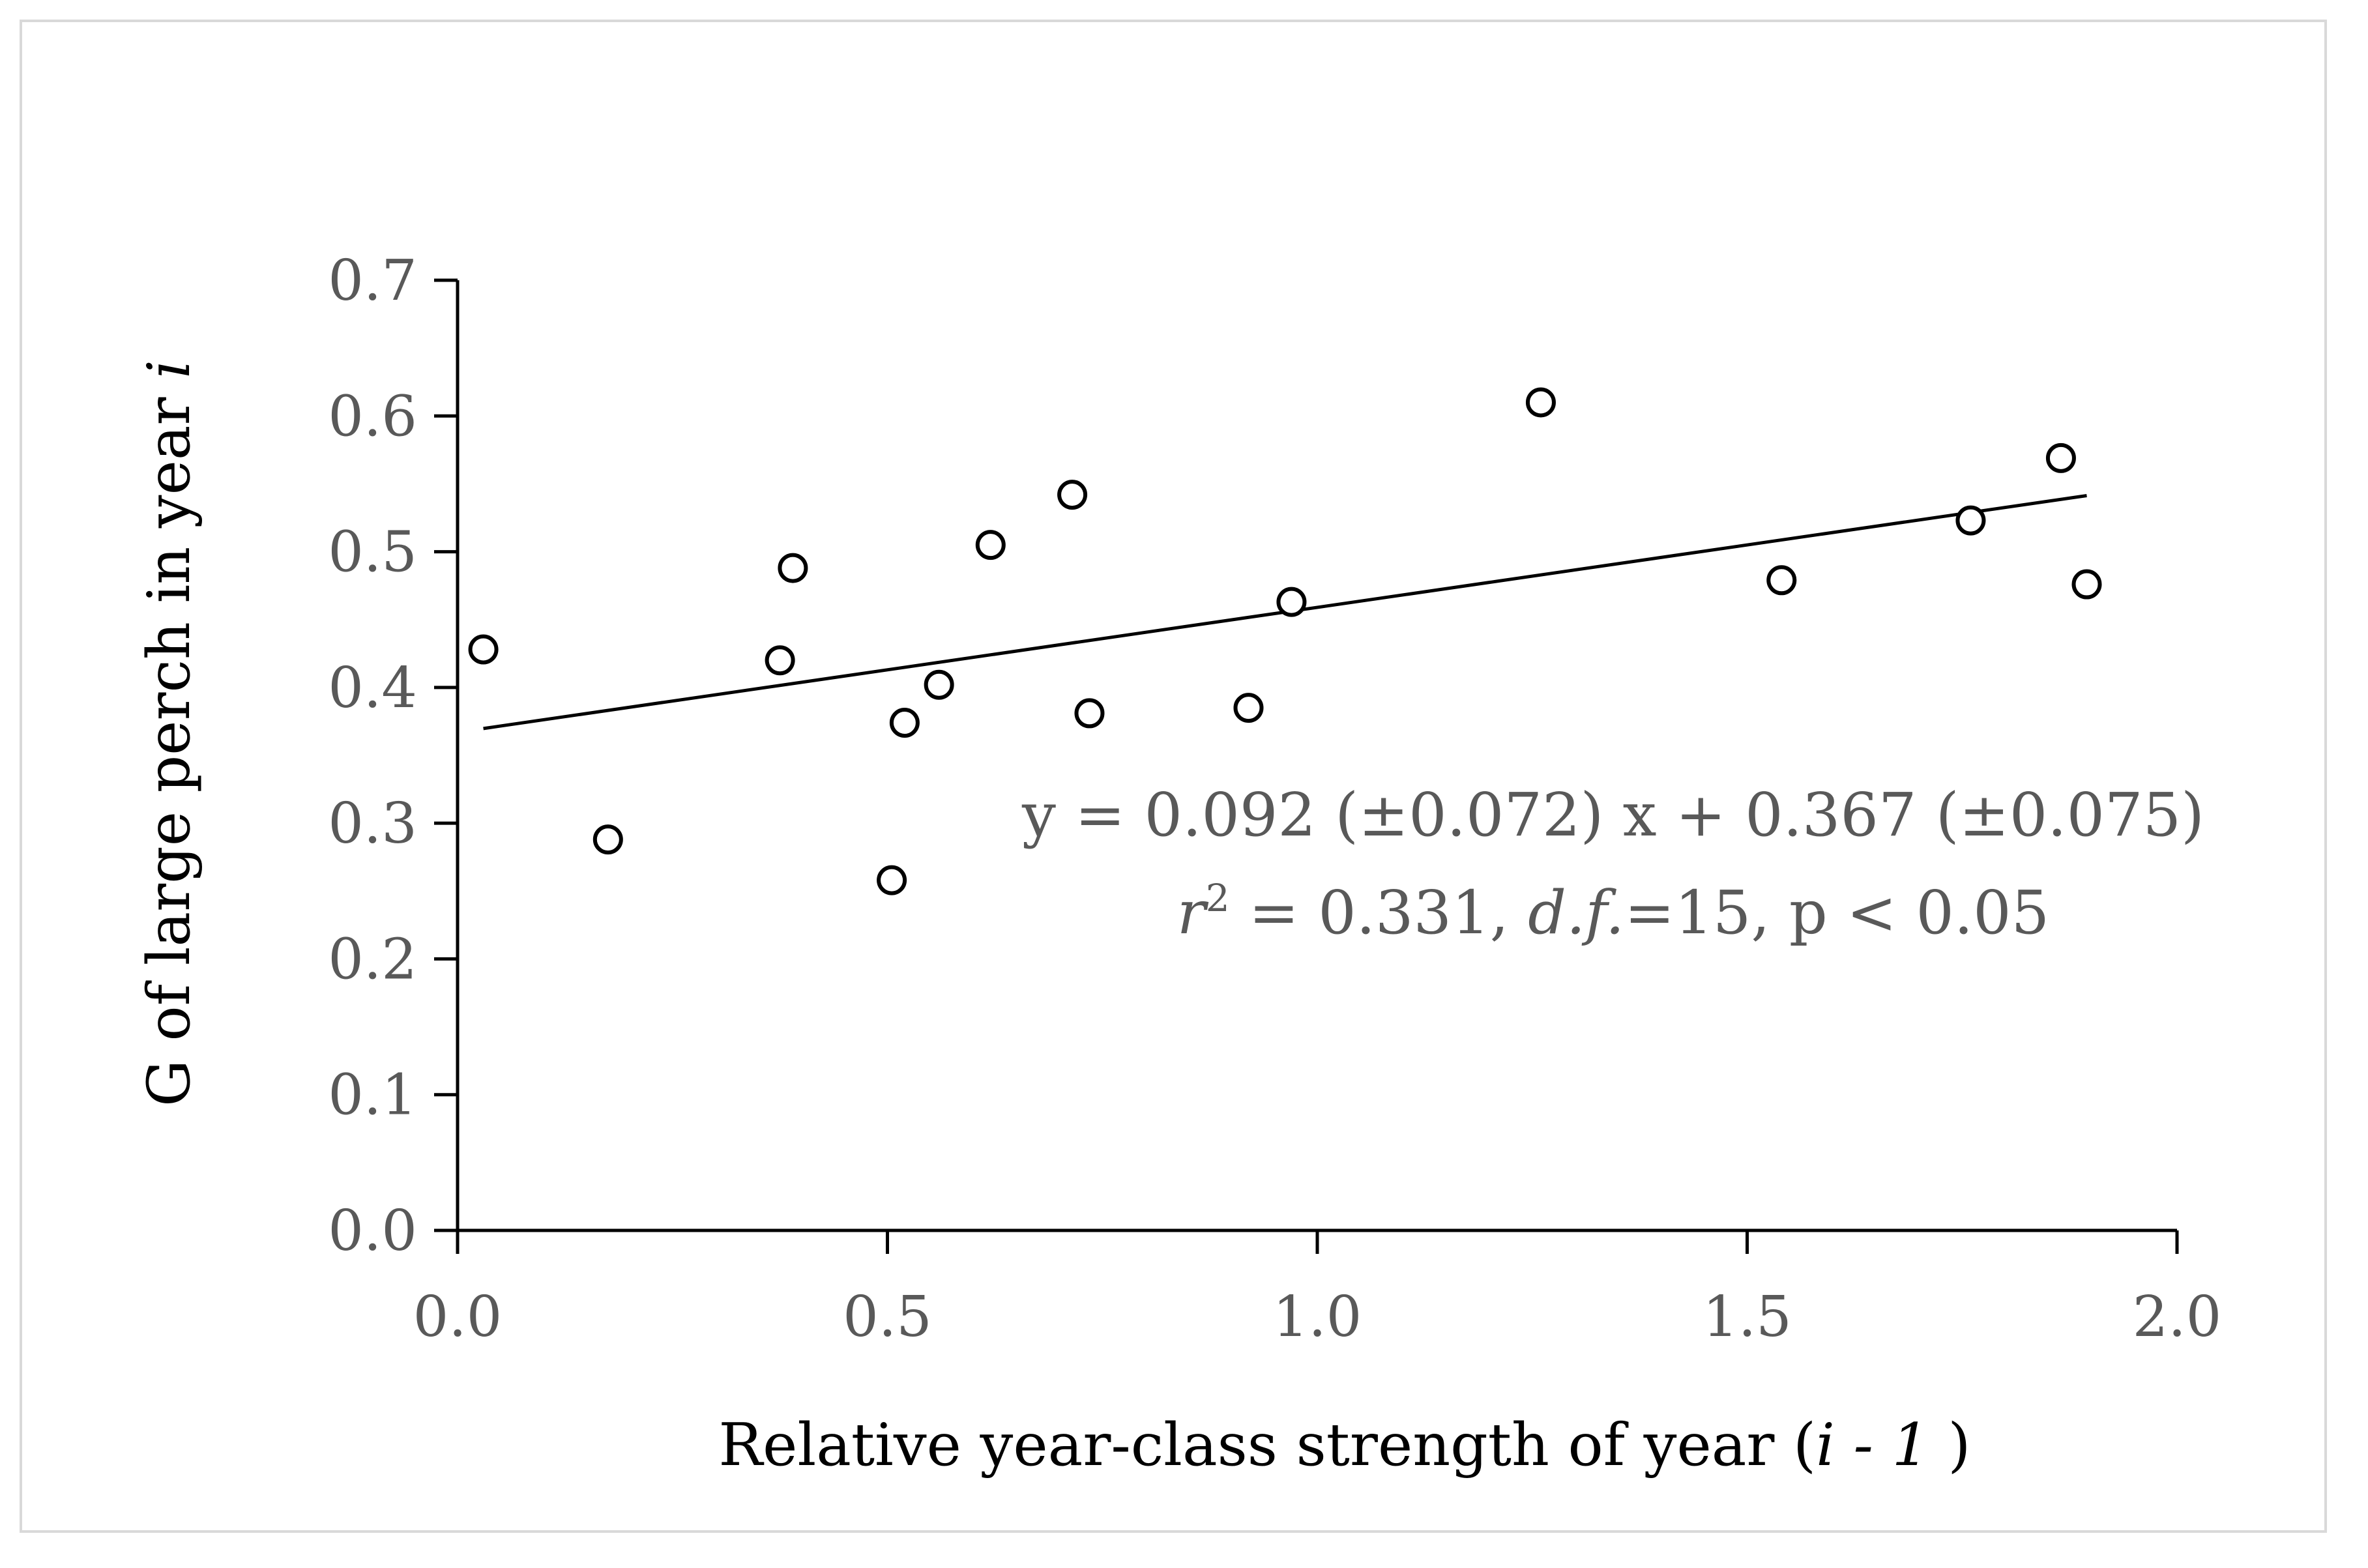  Describe the element at coordinates (372, 552) in the screenshot. I see `y-tick-label: 0.5` at that location.